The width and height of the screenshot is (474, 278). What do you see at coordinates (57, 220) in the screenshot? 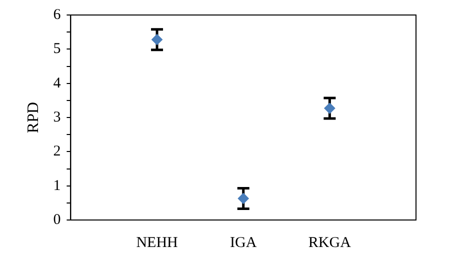
I see `y-tick-label: 0` at bounding box center [57, 220].